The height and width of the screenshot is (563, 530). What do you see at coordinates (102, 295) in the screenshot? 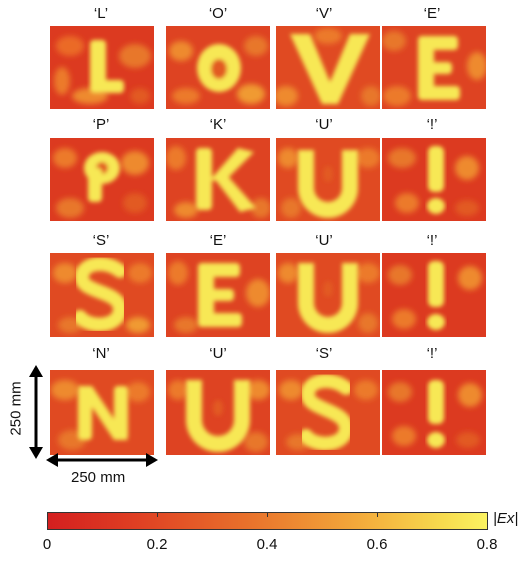
I see `field-map-S` at bounding box center [102, 295].